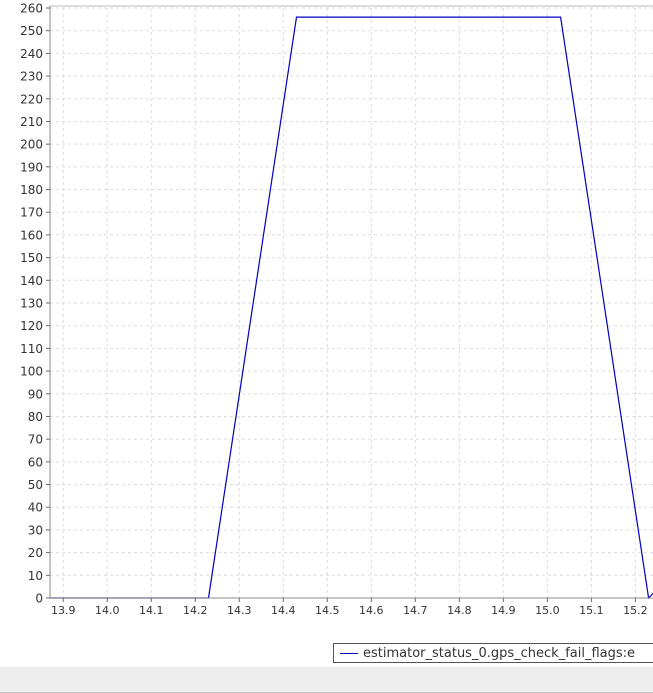 The width and height of the screenshot is (653, 693). Describe the element at coordinates (31, 258) in the screenshot. I see `y-tick-label: 150` at that location.